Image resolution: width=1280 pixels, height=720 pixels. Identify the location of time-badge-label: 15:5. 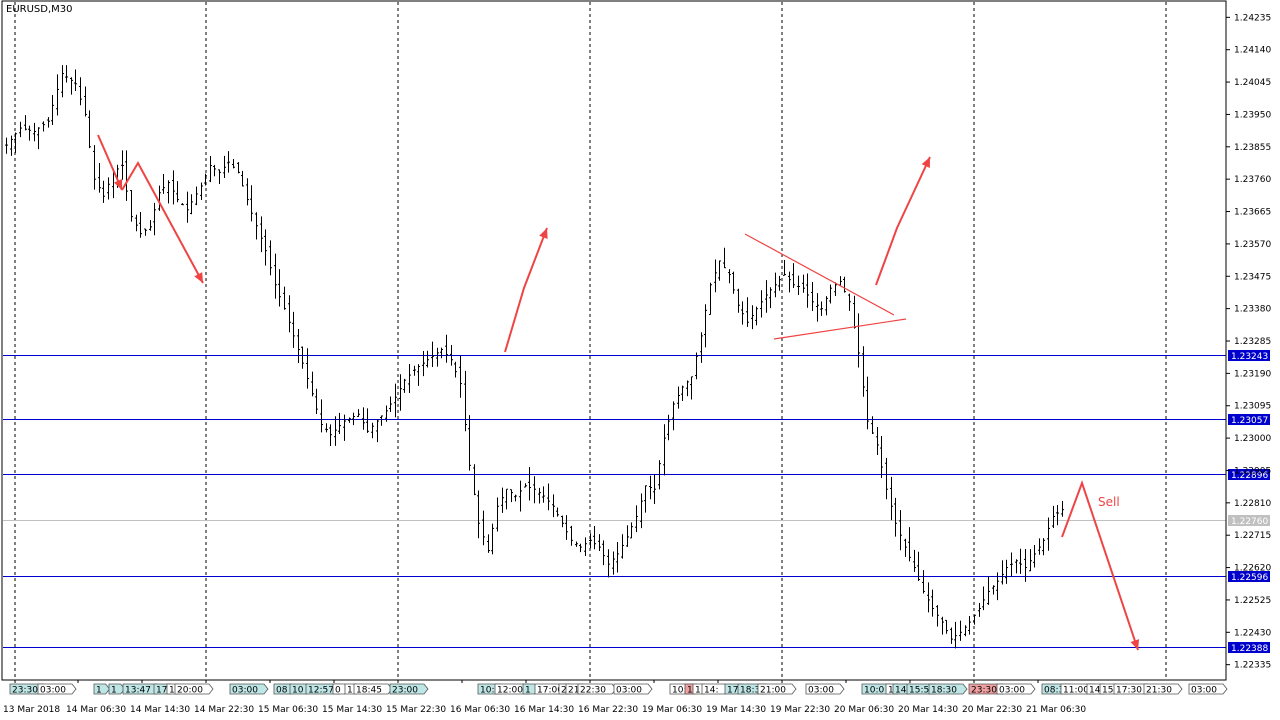
(919, 691).